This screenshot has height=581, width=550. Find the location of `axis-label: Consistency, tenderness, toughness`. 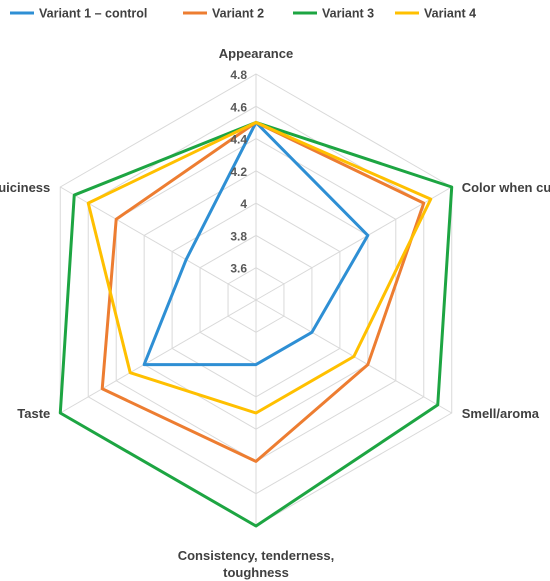

axis-label: Consistency, tenderness, toughness is located at coordinates (256, 564).